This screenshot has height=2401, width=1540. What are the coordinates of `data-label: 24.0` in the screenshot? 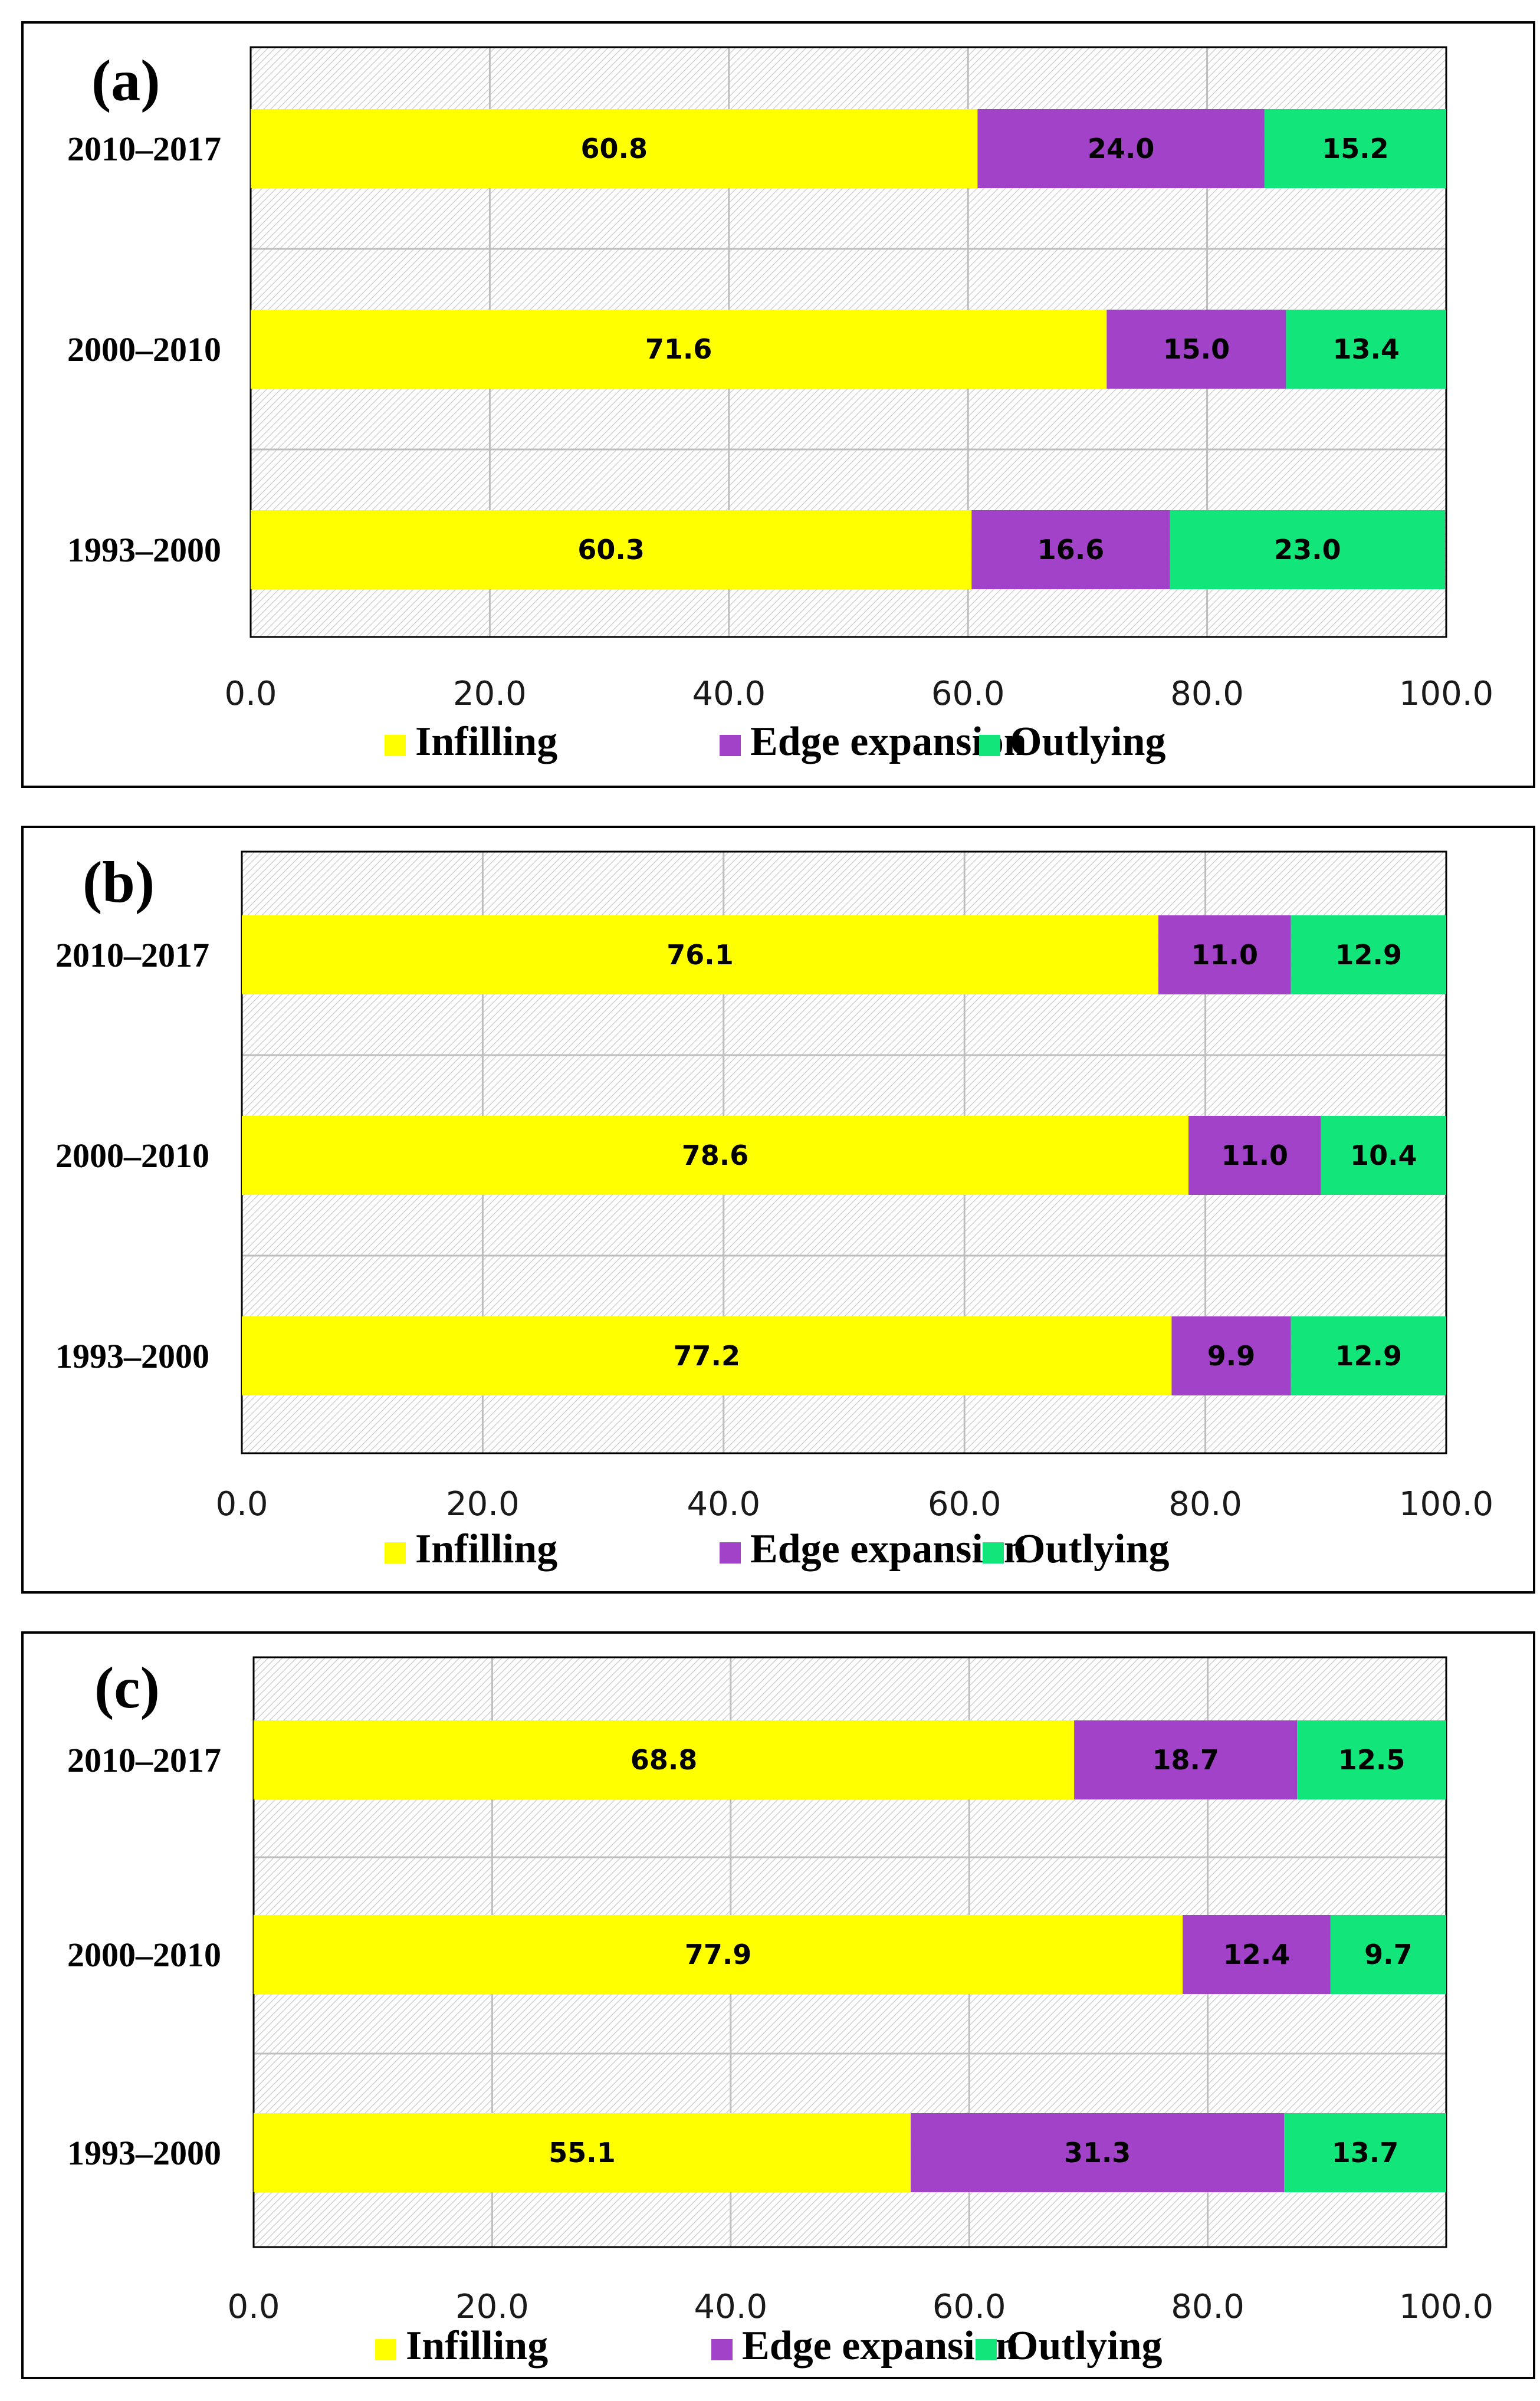 It's located at (1121, 149).